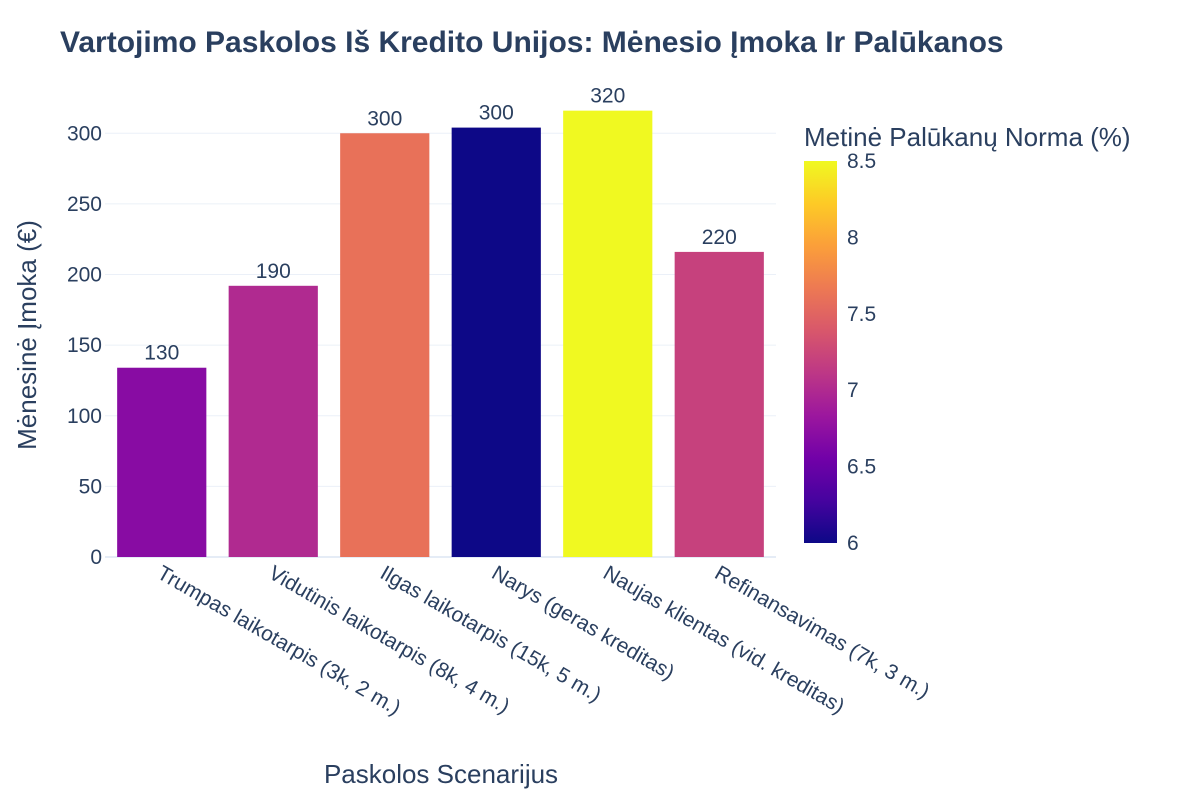 This screenshot has height=800, width=1200. Describe the element at coordinates (273, 271) in the screenshot. I see `bar-data-label: 190` at that location.